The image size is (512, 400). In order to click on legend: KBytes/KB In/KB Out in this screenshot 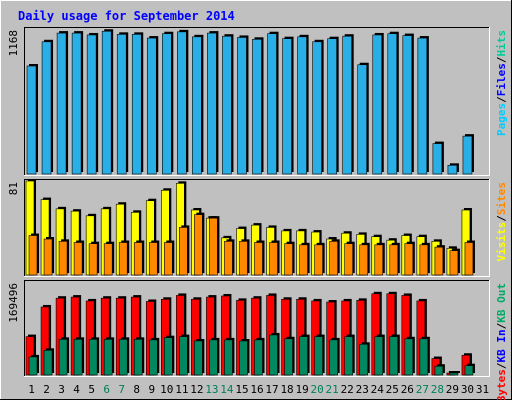, I will do `click(501, 341)`.